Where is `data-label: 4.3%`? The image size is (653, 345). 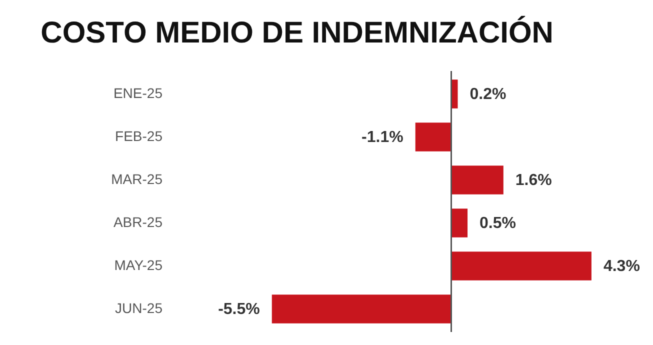 data-label: 4.3% is located at coordinates (621, 266).